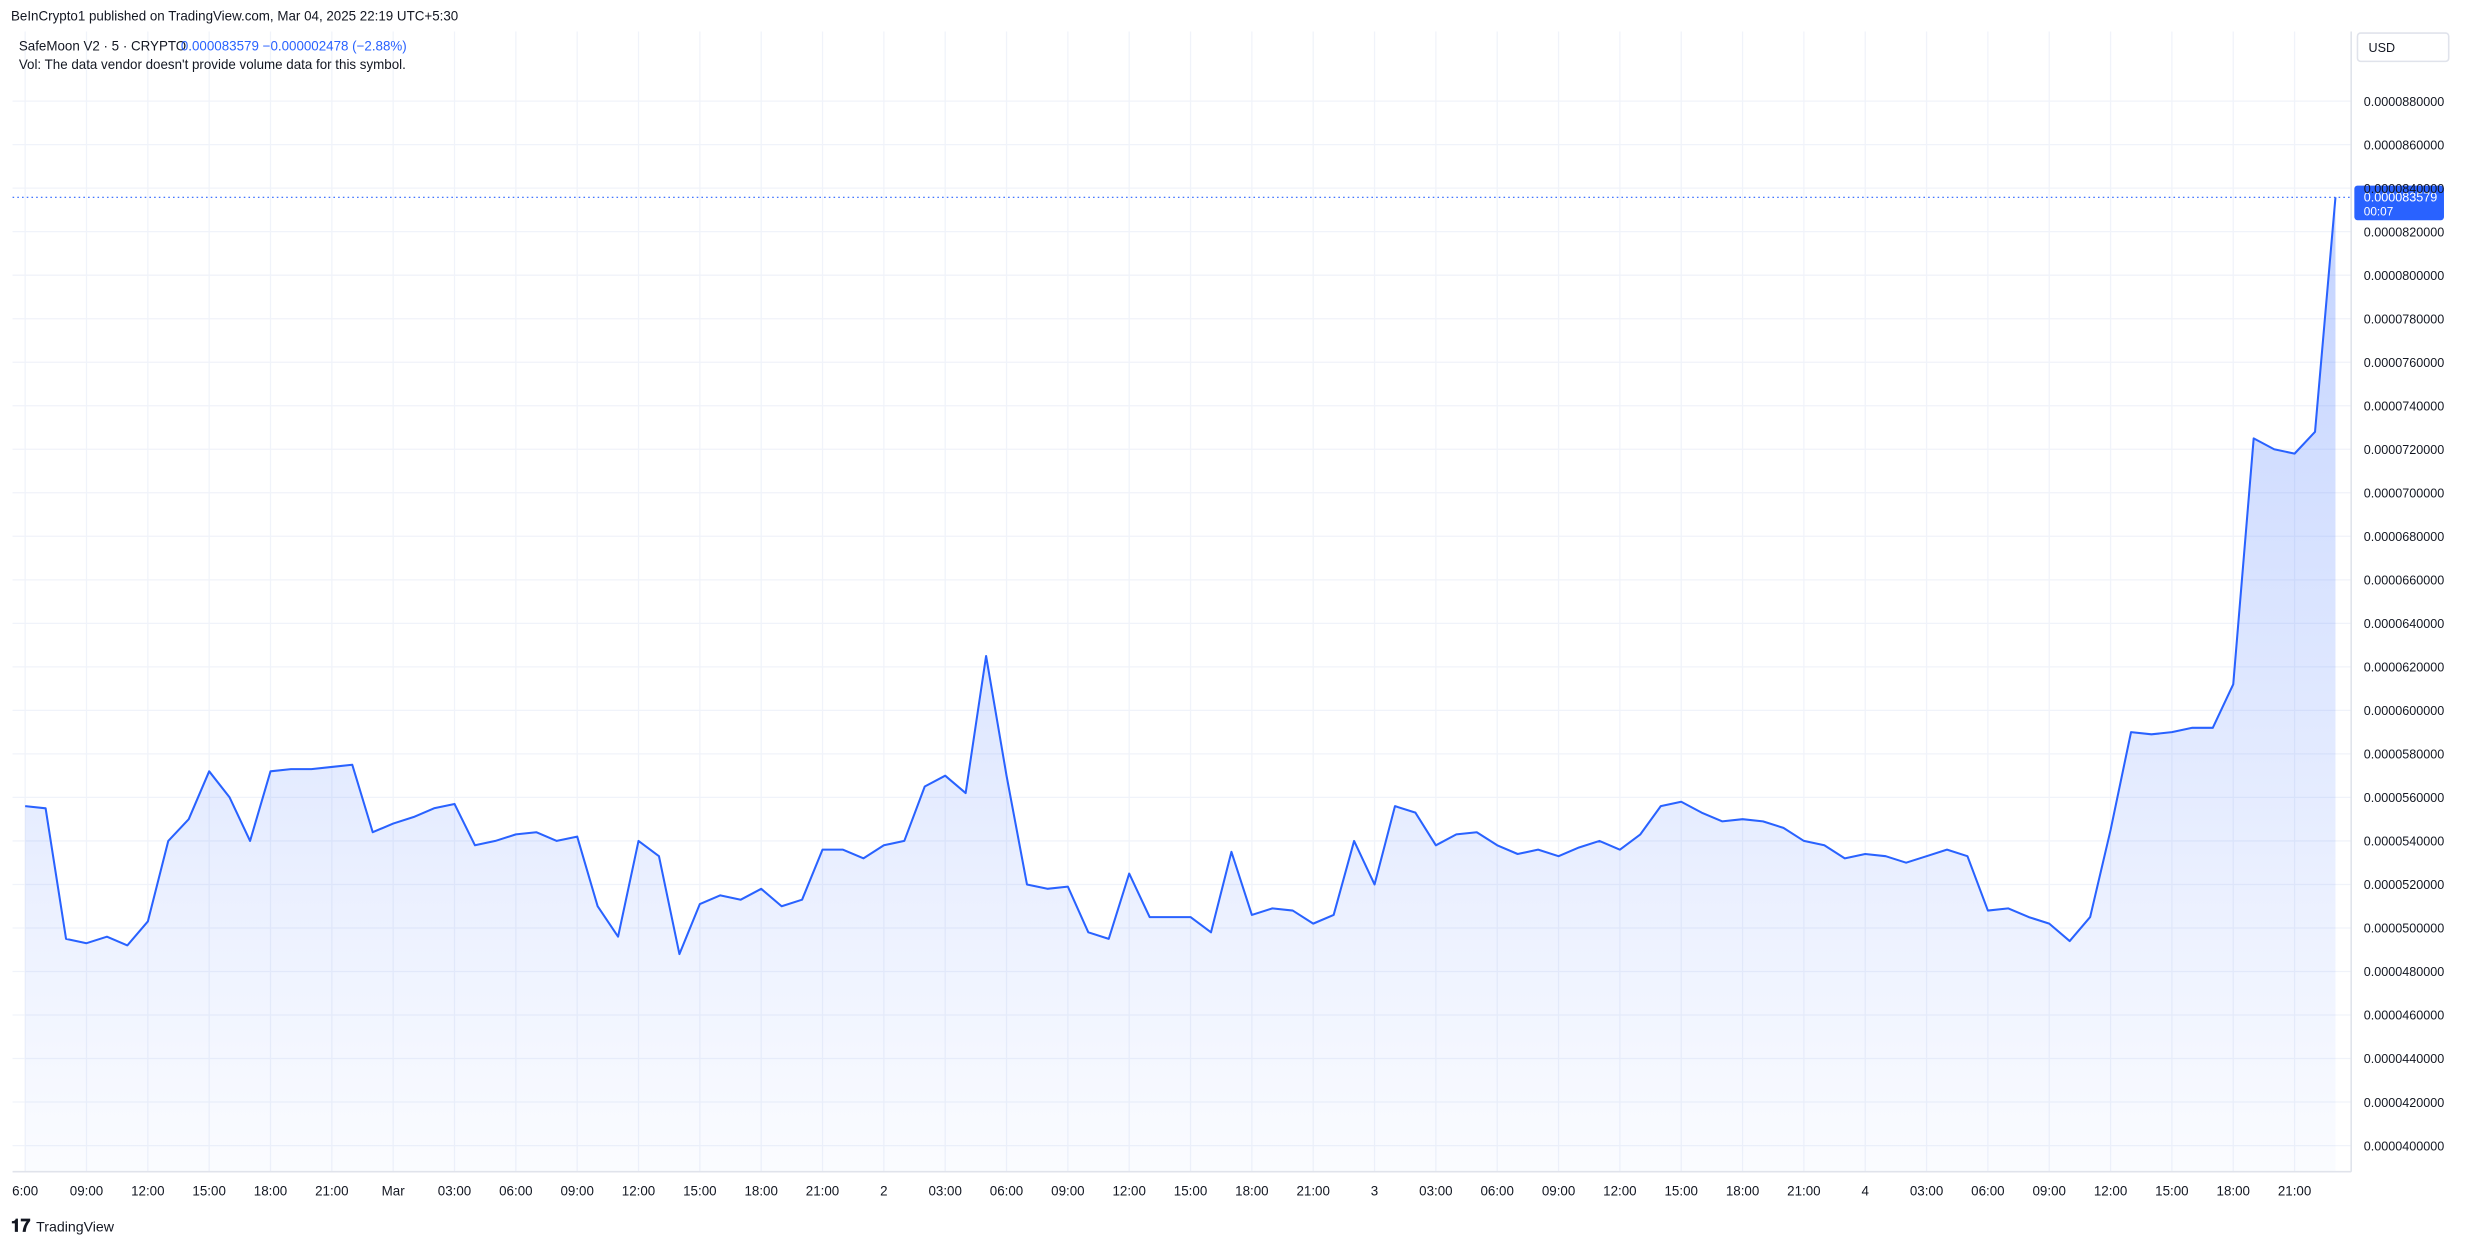 Image resolution: width=2466 pixels, height=1245 pixels. I want to click on y-tick-label: 0.0000800000, so click(2404, 276).